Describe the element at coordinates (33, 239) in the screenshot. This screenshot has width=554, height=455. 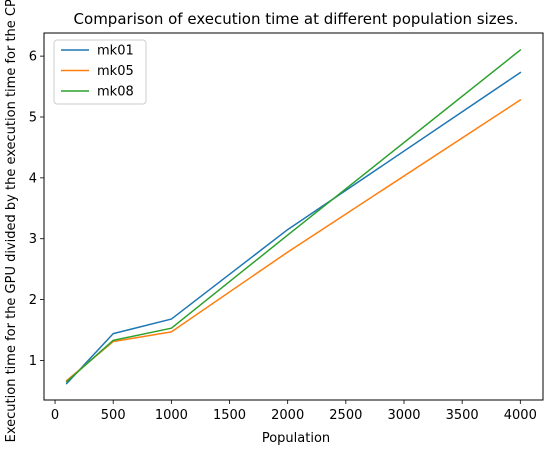
I see `y-tick-label: 3` at that location.